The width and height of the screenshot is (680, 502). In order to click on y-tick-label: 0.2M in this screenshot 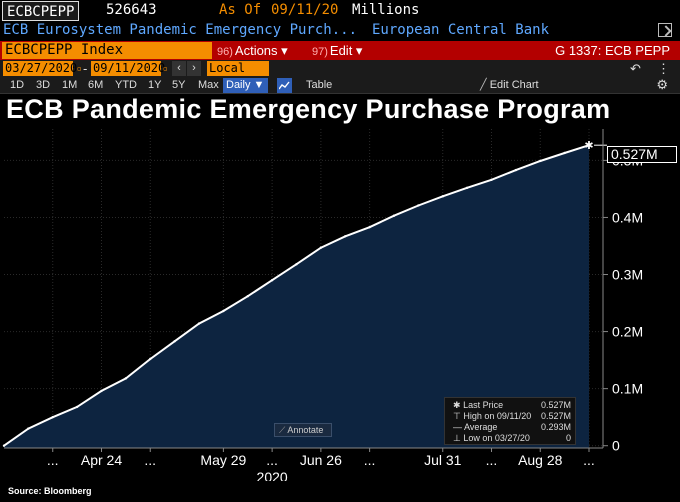, I will do `click(627, 332)`.